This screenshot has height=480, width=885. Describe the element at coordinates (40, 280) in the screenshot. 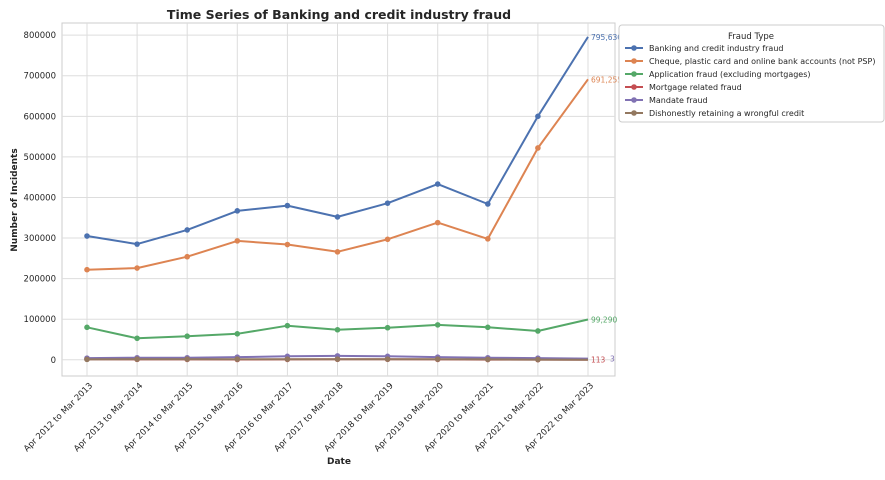

I see `y-tick-label: 200000` at that location.